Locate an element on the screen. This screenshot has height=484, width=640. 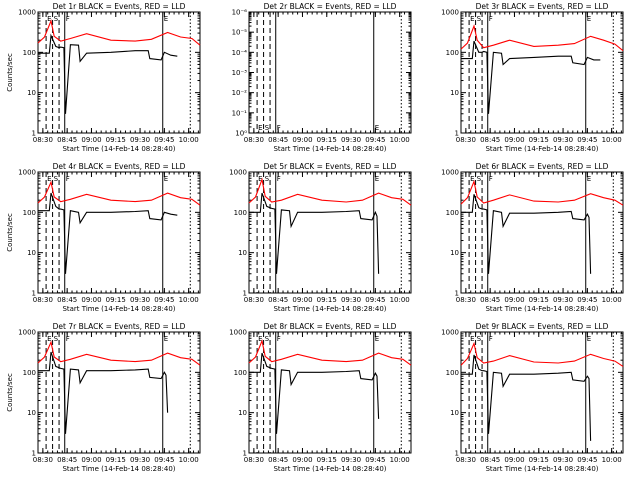
y-tick-label: 10⁰ is located at coordinates (241, 134).